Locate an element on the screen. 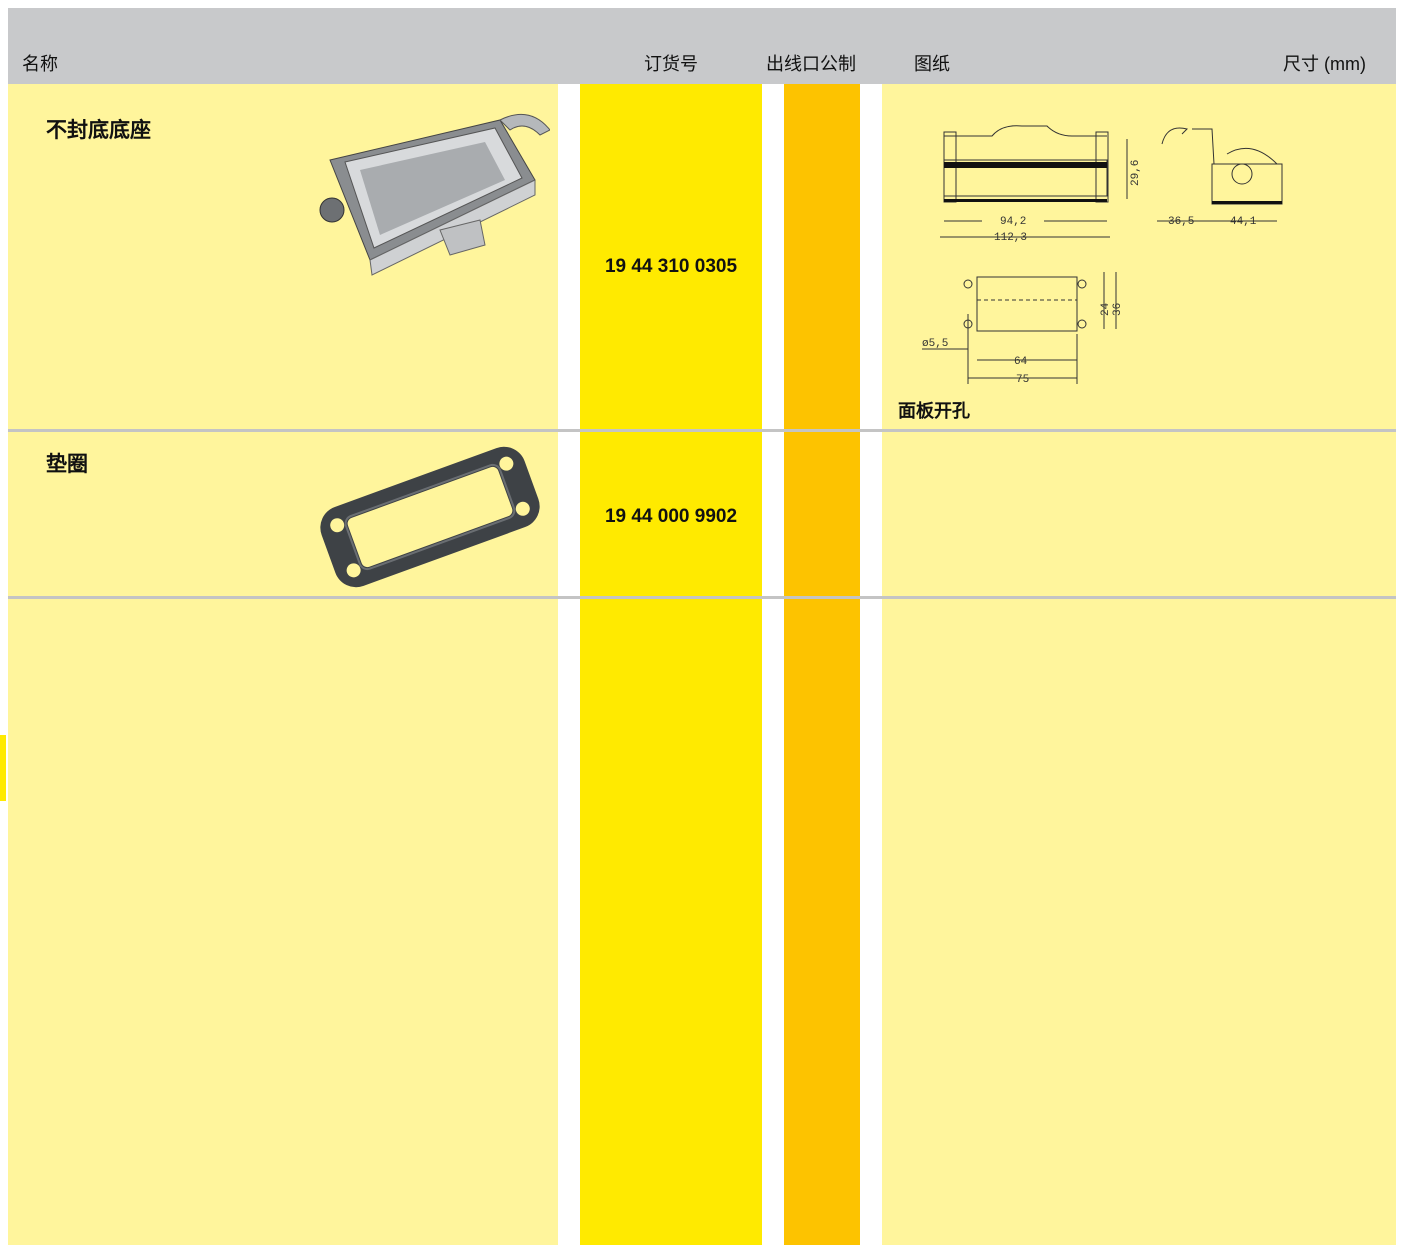 This screenshot has height=1245, width=1404. drawing-caption: 面板开孔 is located at coordinates (934, 411).